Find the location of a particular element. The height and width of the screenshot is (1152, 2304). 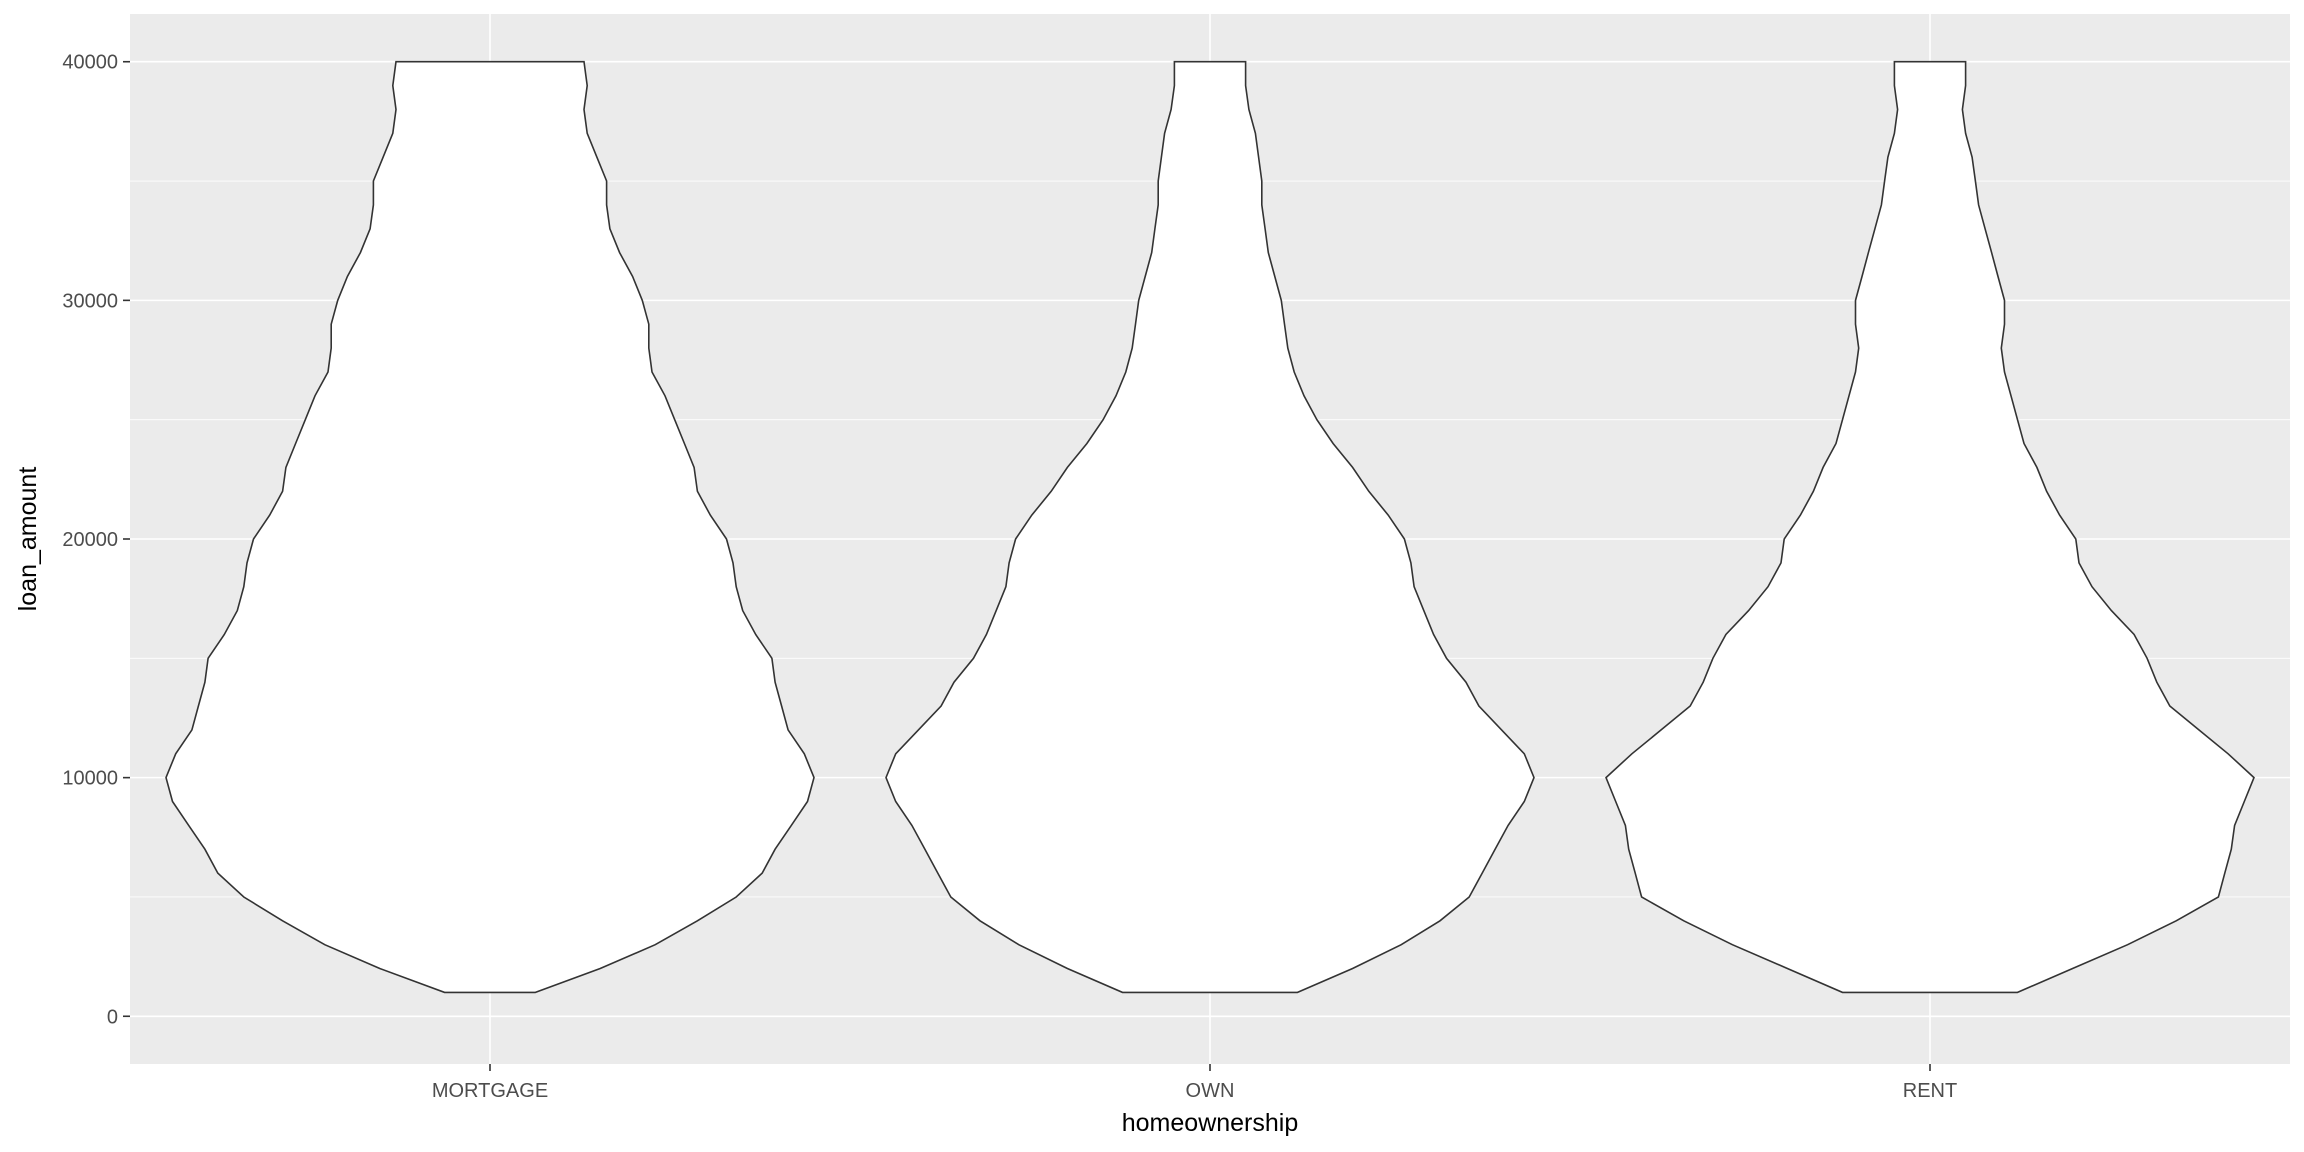

y-tick-label: 30000 is located at coordinates (90, 301).